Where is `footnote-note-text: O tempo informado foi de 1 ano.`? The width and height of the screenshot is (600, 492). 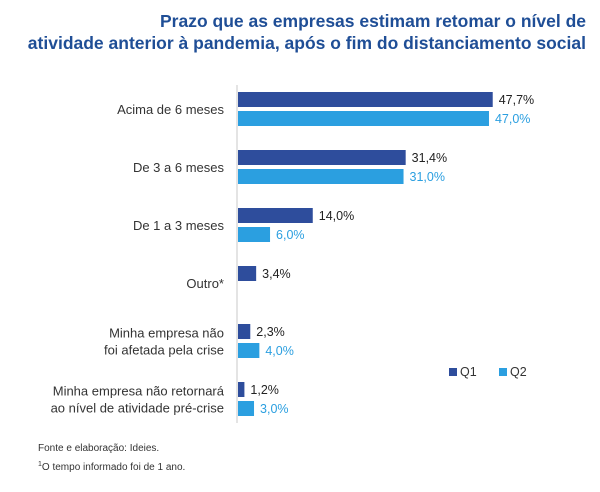 footnote-note-text: O tempo informado foi de 1 ano. is located at coordinates (113, 467).